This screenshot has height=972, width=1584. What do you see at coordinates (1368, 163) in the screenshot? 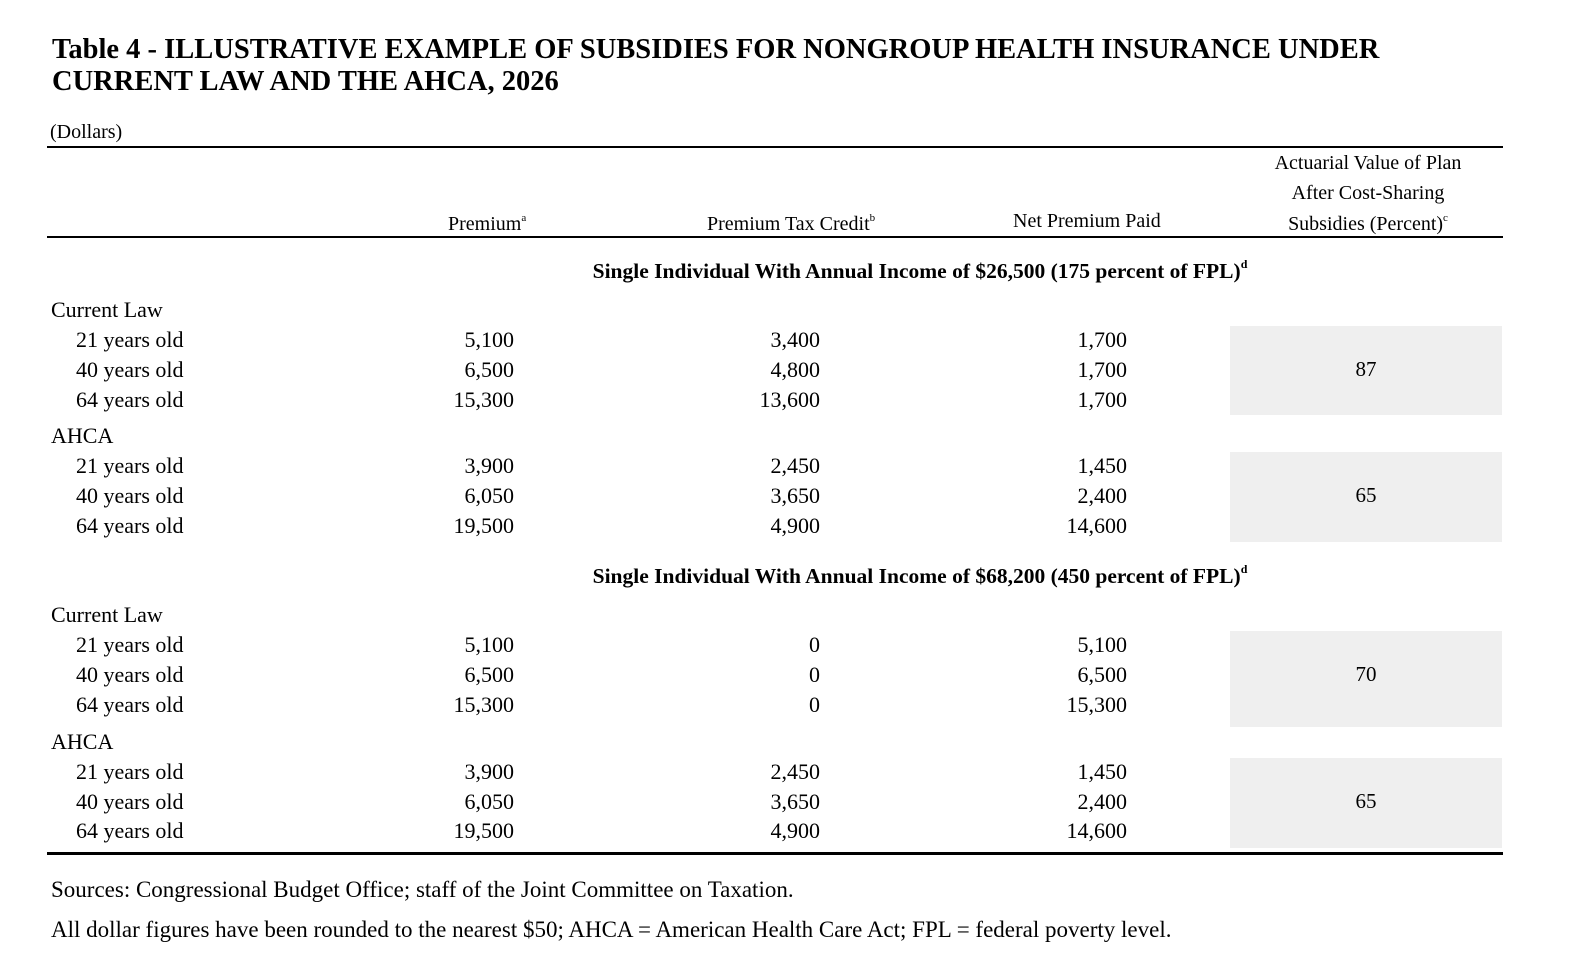
I see `header-actuarial-value-line-1: Actuarial Value of Plan` at bounding box center [1368, 163].